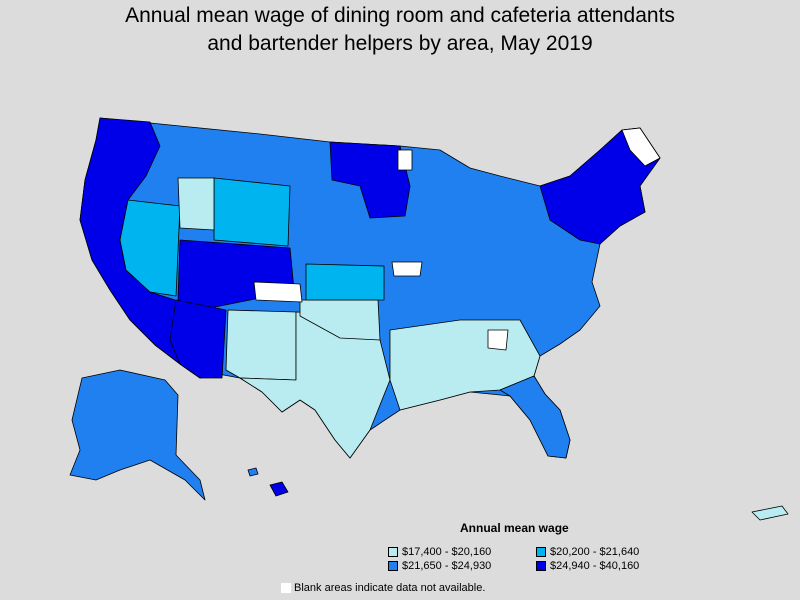 The width and height of the screenshot is (800, 600). Describe the element at coordinates (541, 552) in the screenshot. I see `legend-swatch-mid-low` at that location.